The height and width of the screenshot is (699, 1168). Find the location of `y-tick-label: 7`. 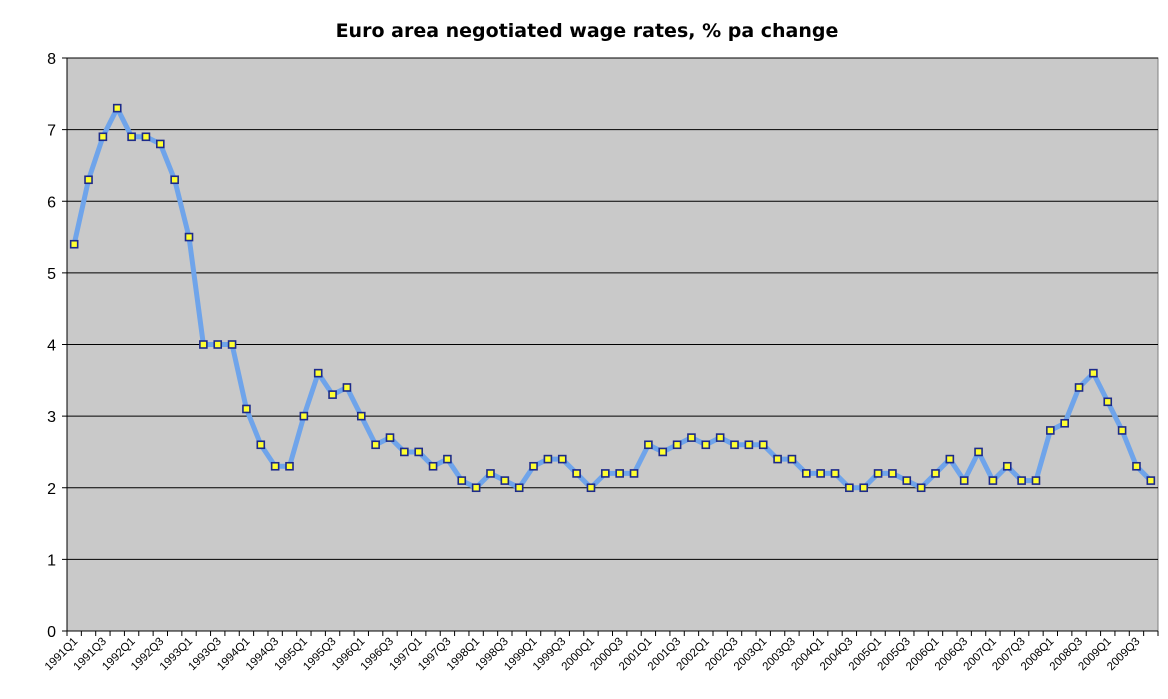

y-tick-label: 7 is located at coordinates (51, 131).